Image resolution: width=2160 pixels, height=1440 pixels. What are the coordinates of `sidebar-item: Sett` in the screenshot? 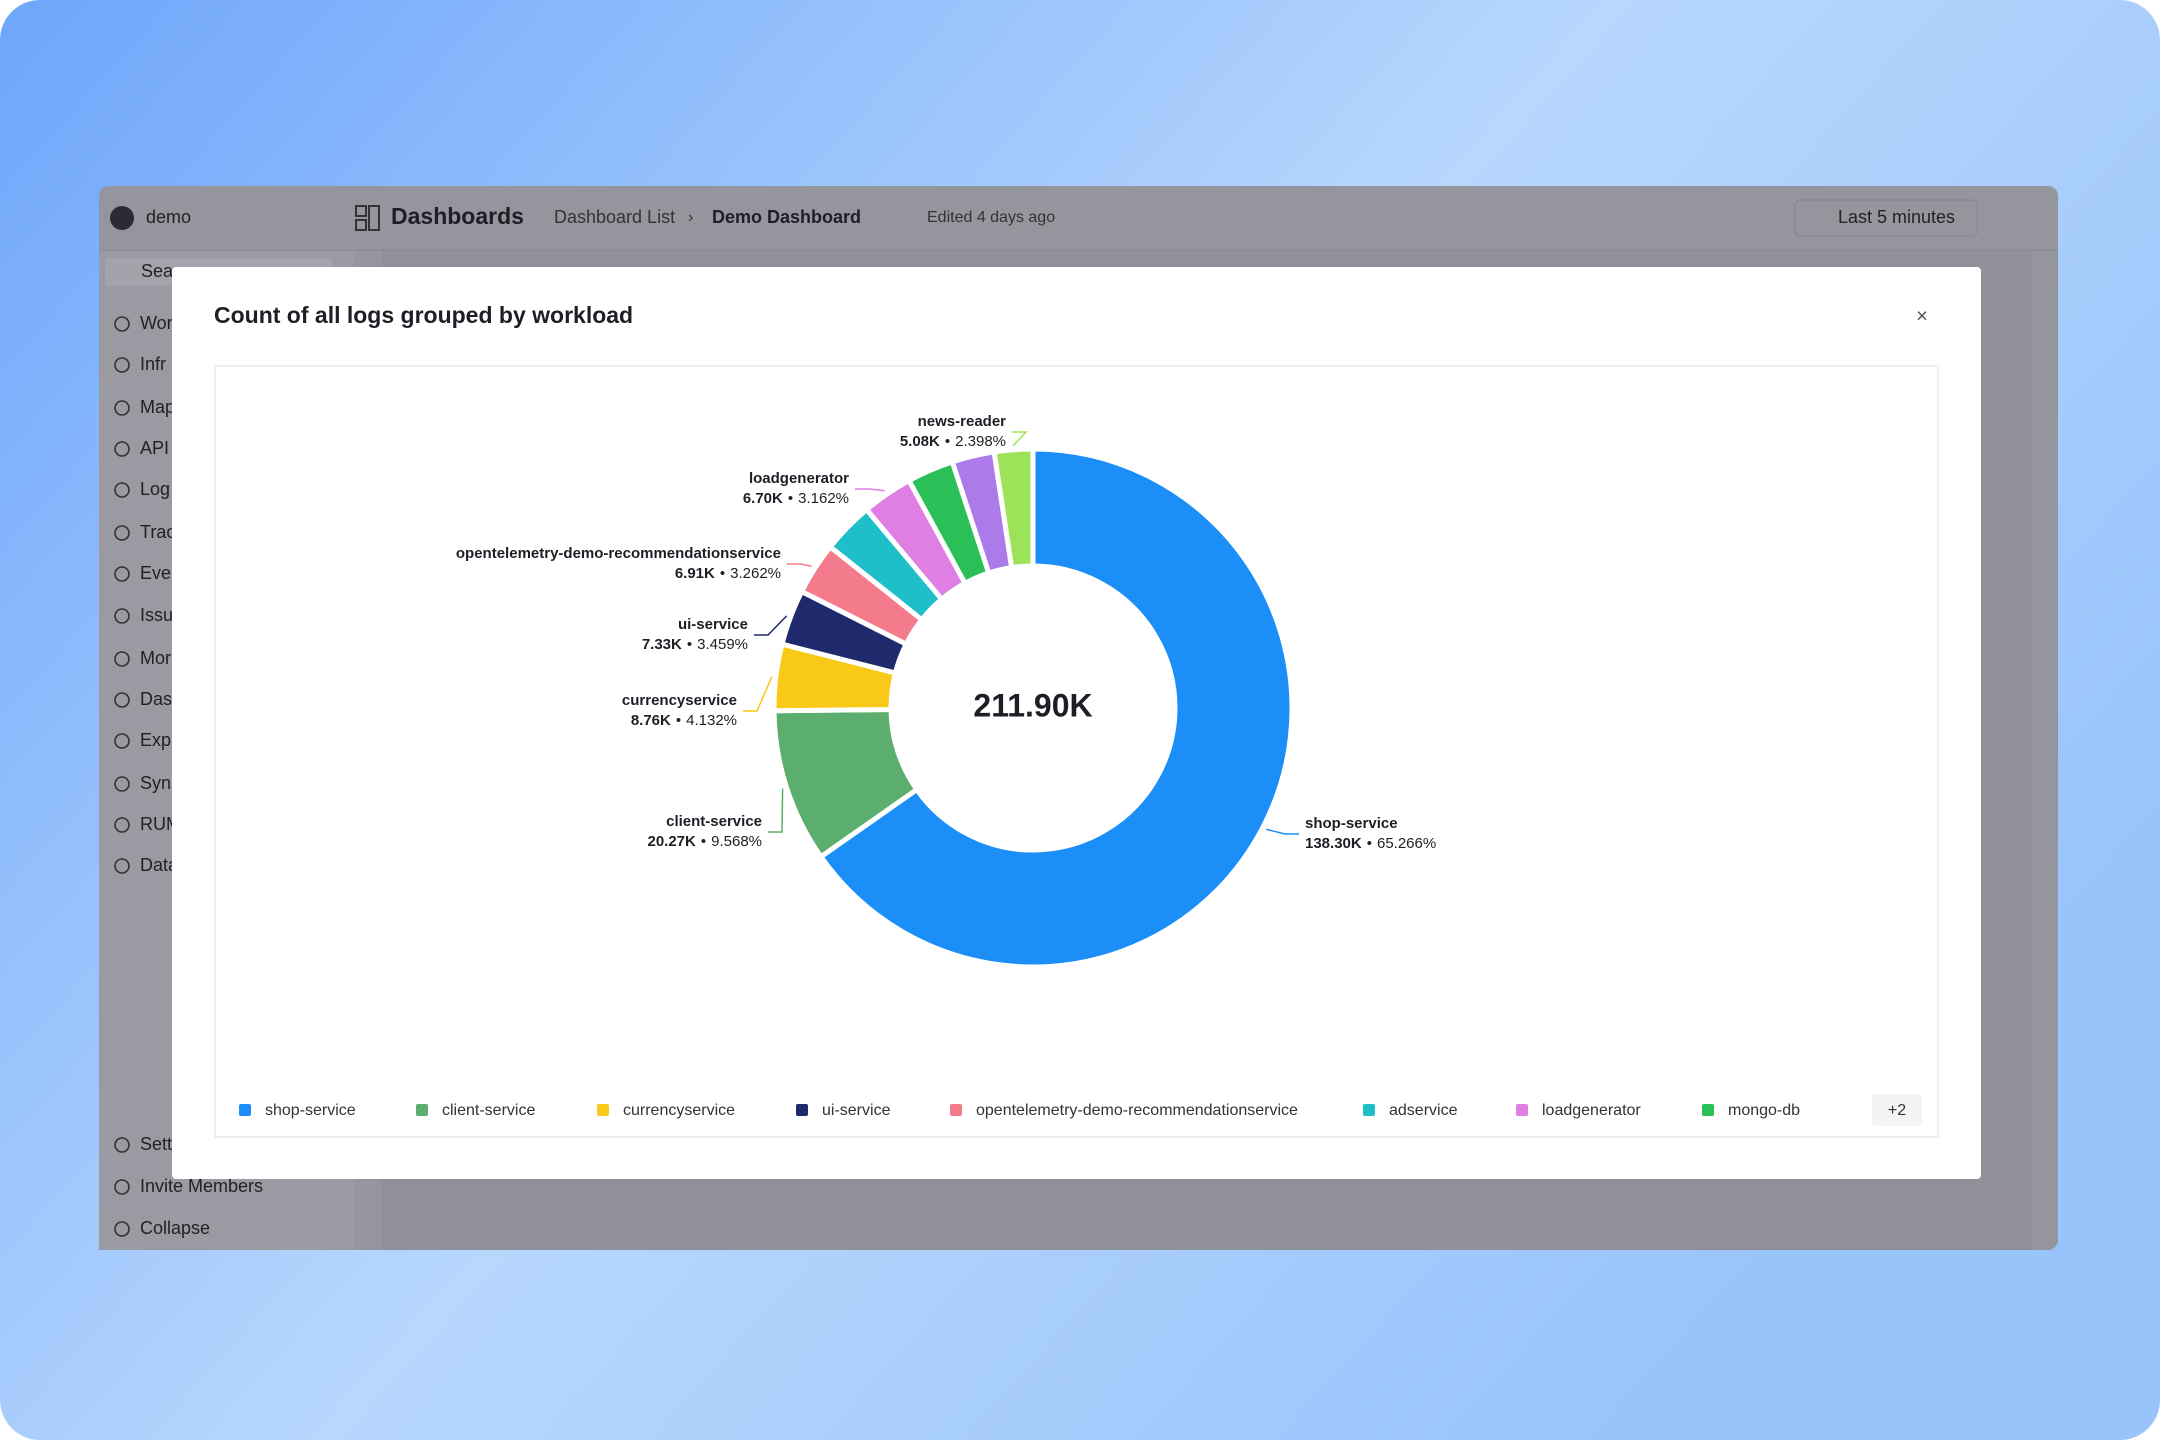 It's located at (156, 1144).